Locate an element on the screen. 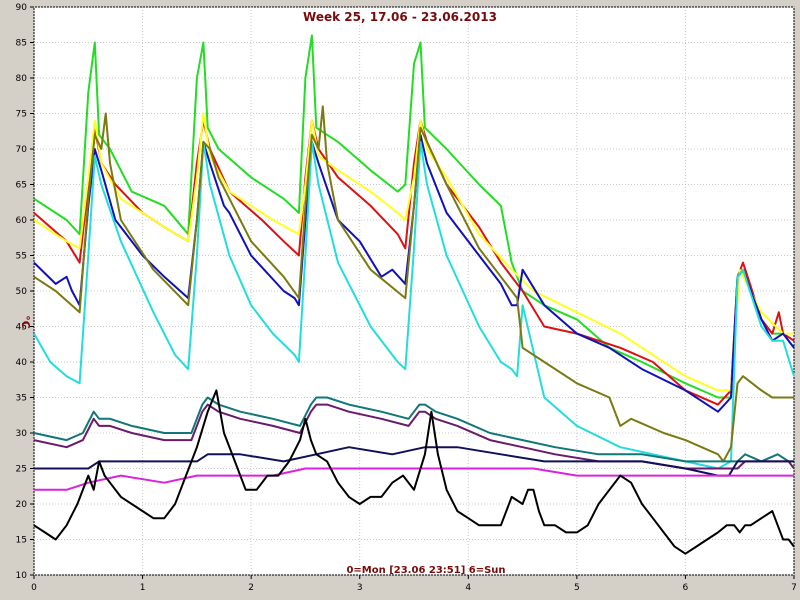 The width and height of the screenshot is (800, 600). x-tick-label: 5 is located at coordinates (577, 588).